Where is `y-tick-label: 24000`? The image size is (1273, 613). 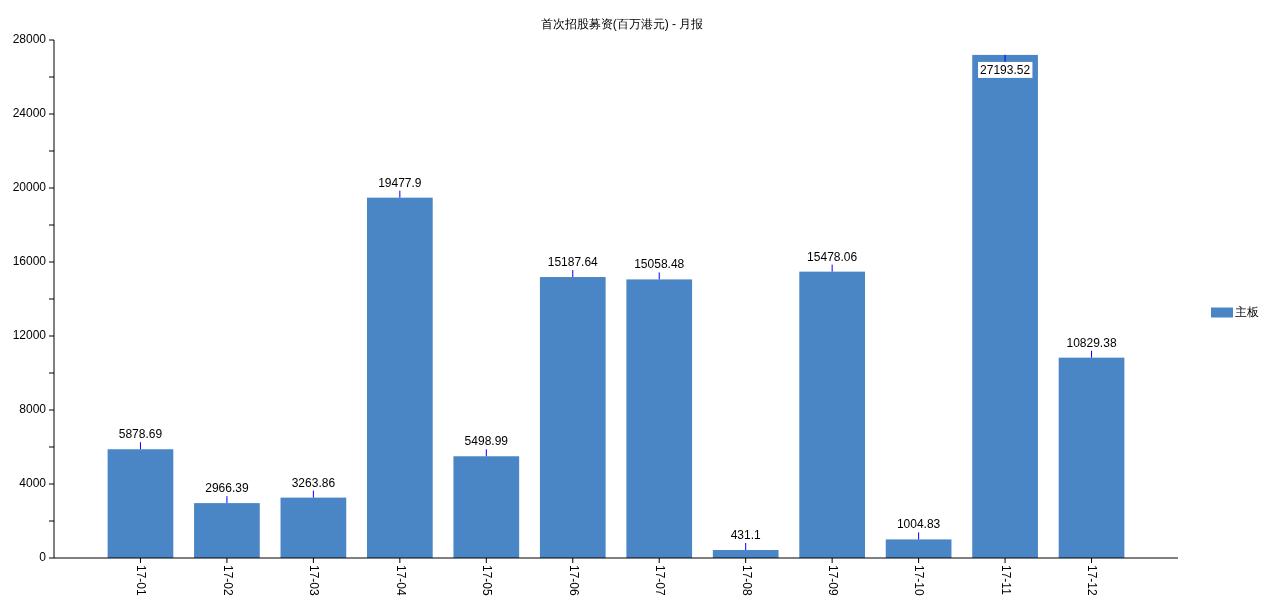 y-tick-label: 24000 is located at coordinates (29, 113).